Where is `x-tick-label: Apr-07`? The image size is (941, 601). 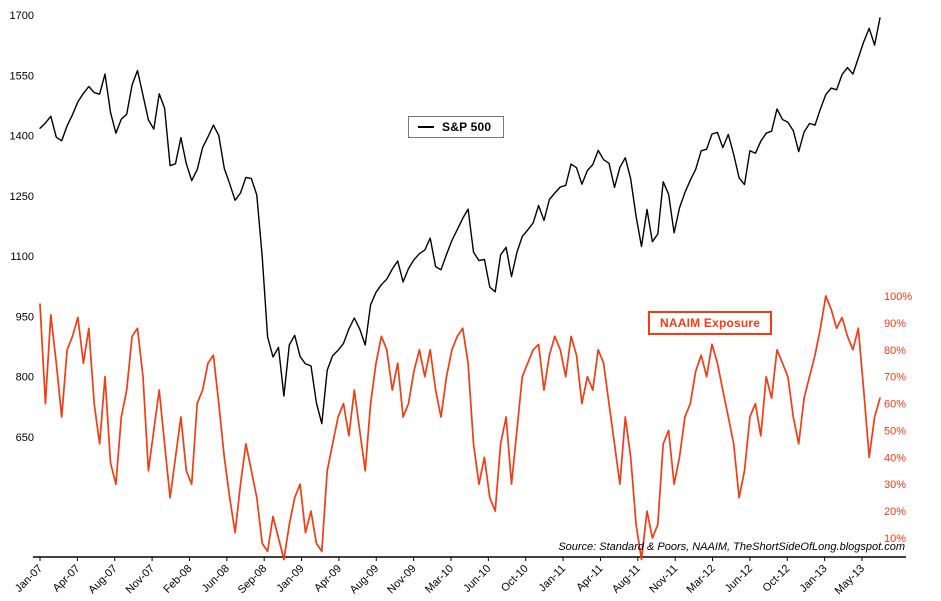 x-tick-label: Apr-07 is located at coordinates (67, 579).